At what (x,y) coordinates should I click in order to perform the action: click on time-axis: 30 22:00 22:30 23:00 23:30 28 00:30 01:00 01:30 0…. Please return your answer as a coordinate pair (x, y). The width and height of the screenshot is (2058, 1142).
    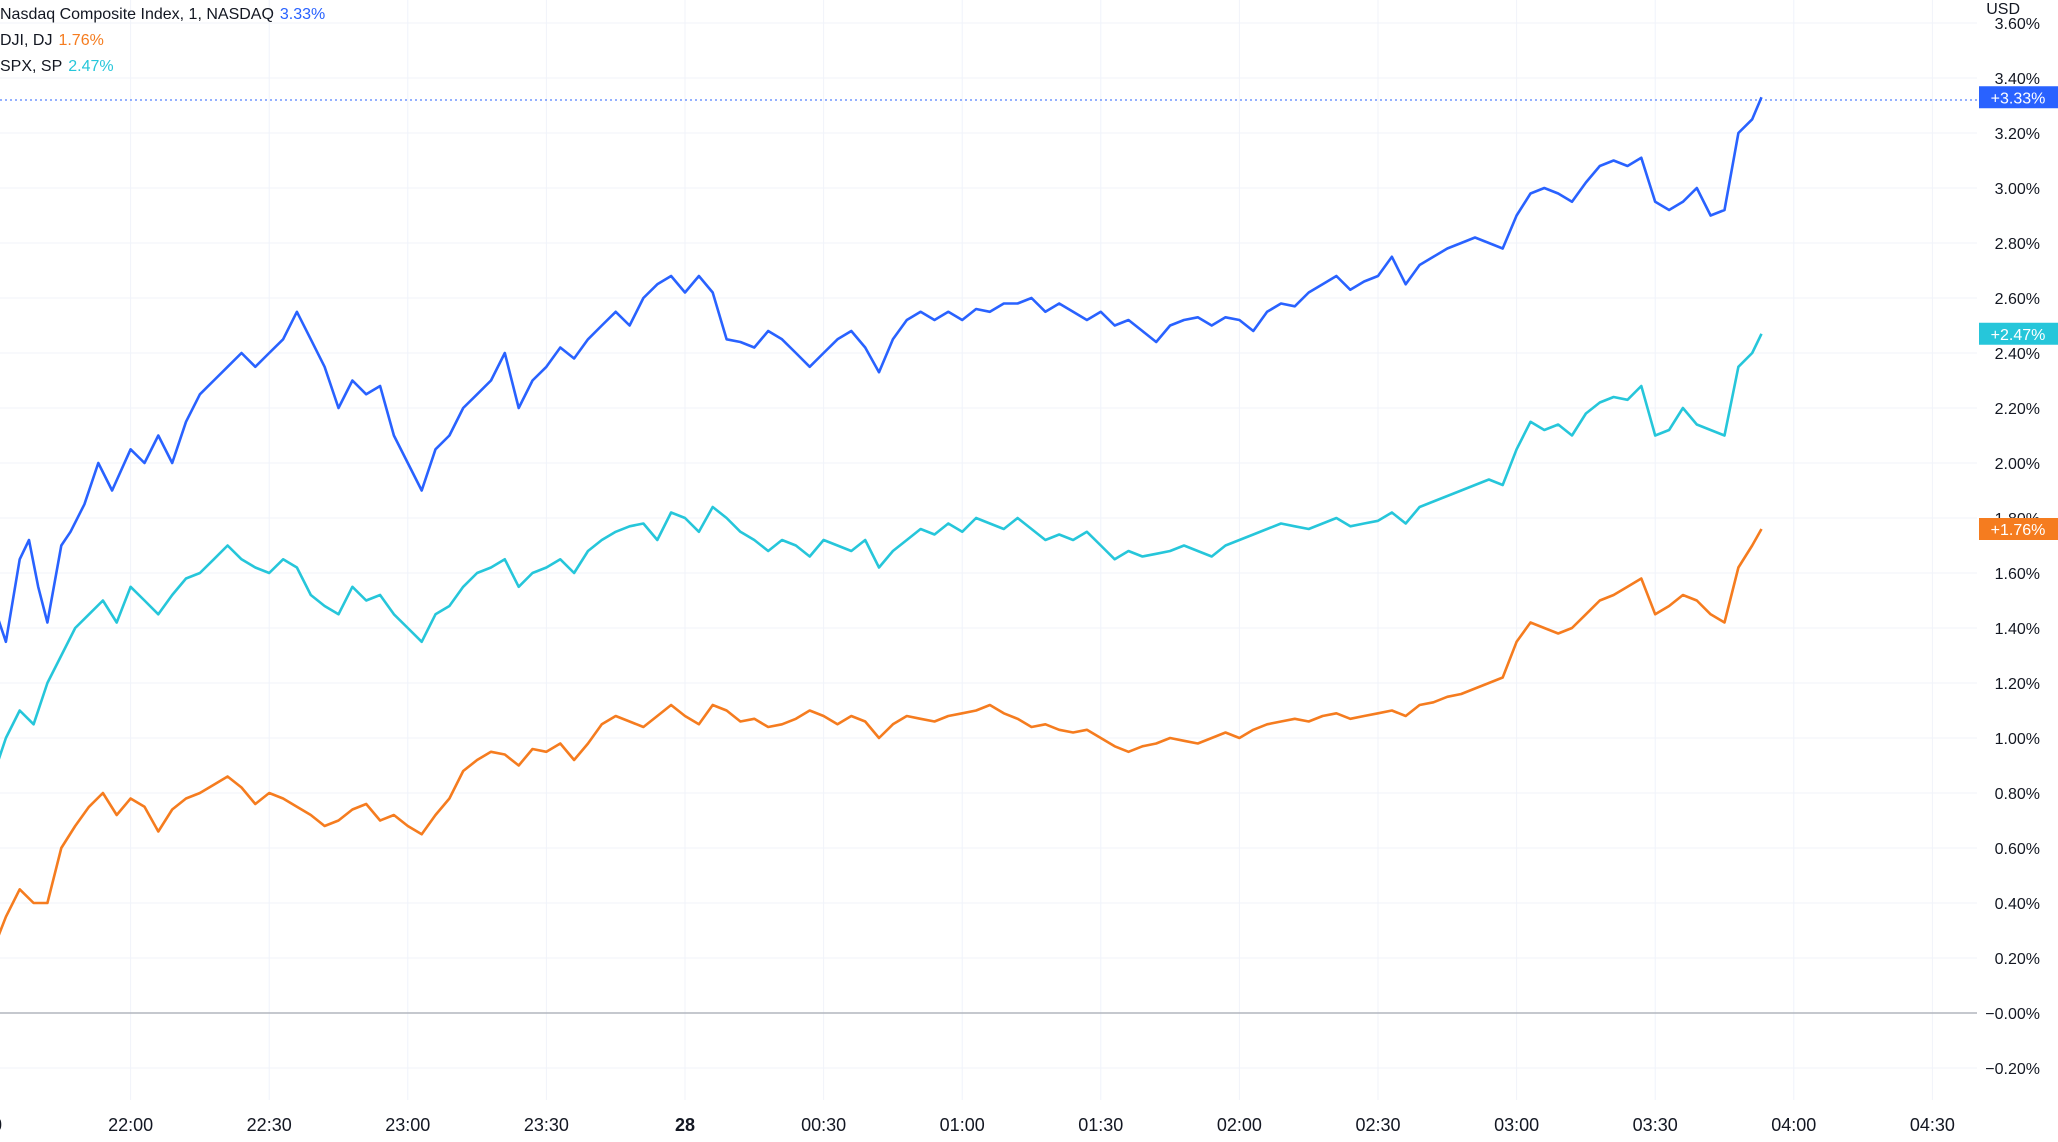
    Looking at the image, I should click on (977, 1125).